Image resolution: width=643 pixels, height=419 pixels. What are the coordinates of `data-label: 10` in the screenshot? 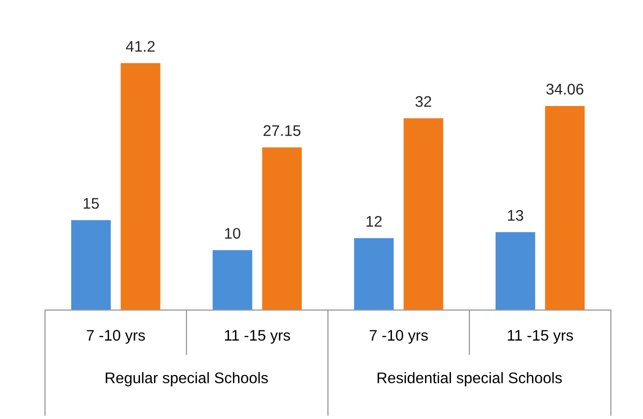 It's located at (232, 233).